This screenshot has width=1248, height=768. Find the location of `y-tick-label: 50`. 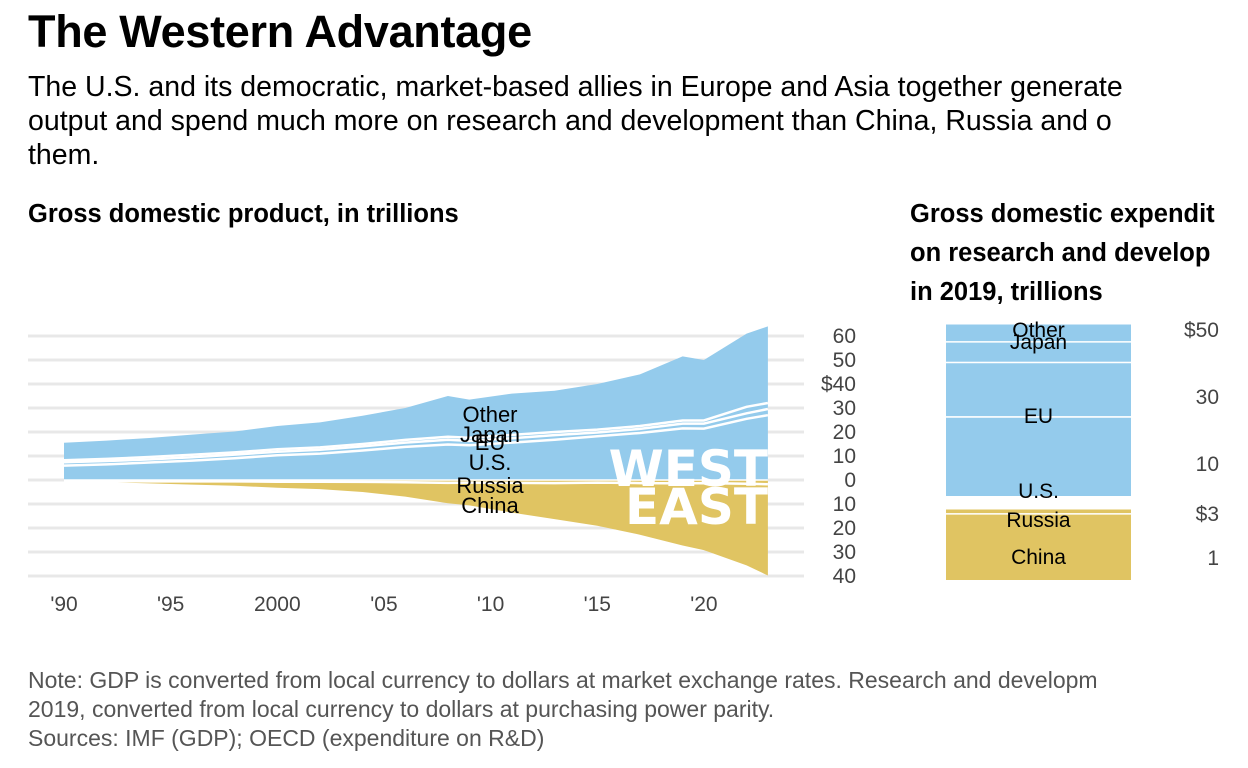

y-tick-label: 50 is located at coordinates (844, 360).